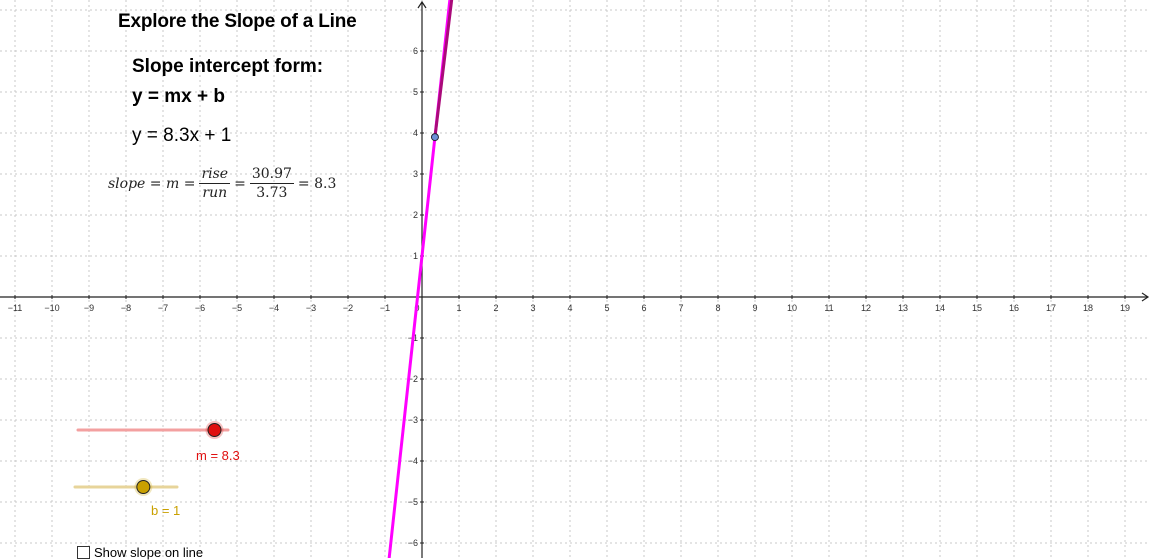  What do you see at coordinates (413, 543) in the screenshot?
I see `y-tick-label: −6` at bounding box center [413, 543].